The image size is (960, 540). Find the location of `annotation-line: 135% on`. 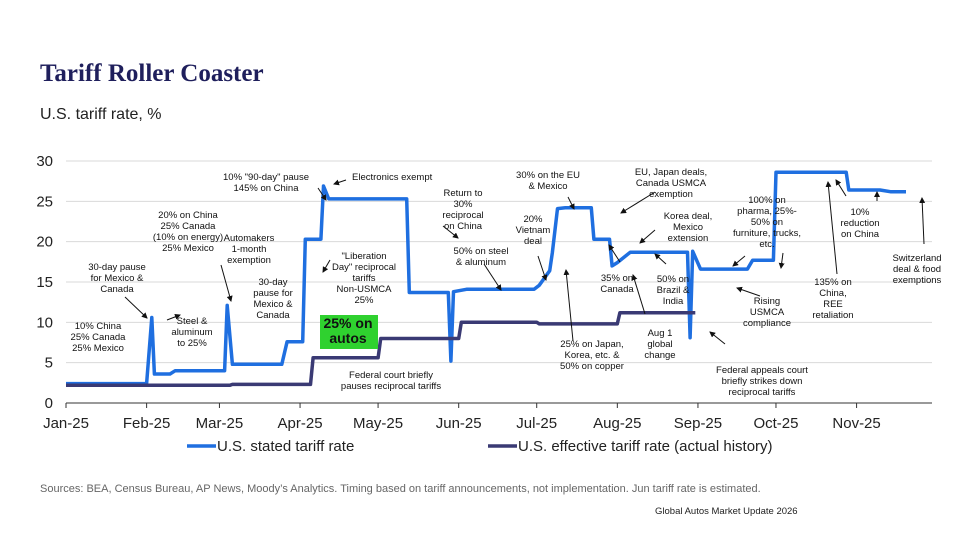

annotation-line: 135% on is located at coordinates (833, 282).